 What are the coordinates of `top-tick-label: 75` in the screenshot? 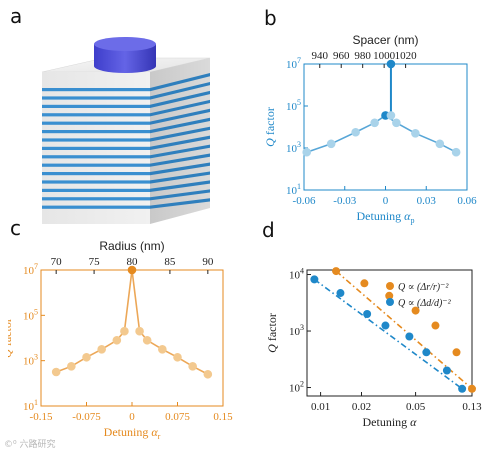 It's located at (95, 262).